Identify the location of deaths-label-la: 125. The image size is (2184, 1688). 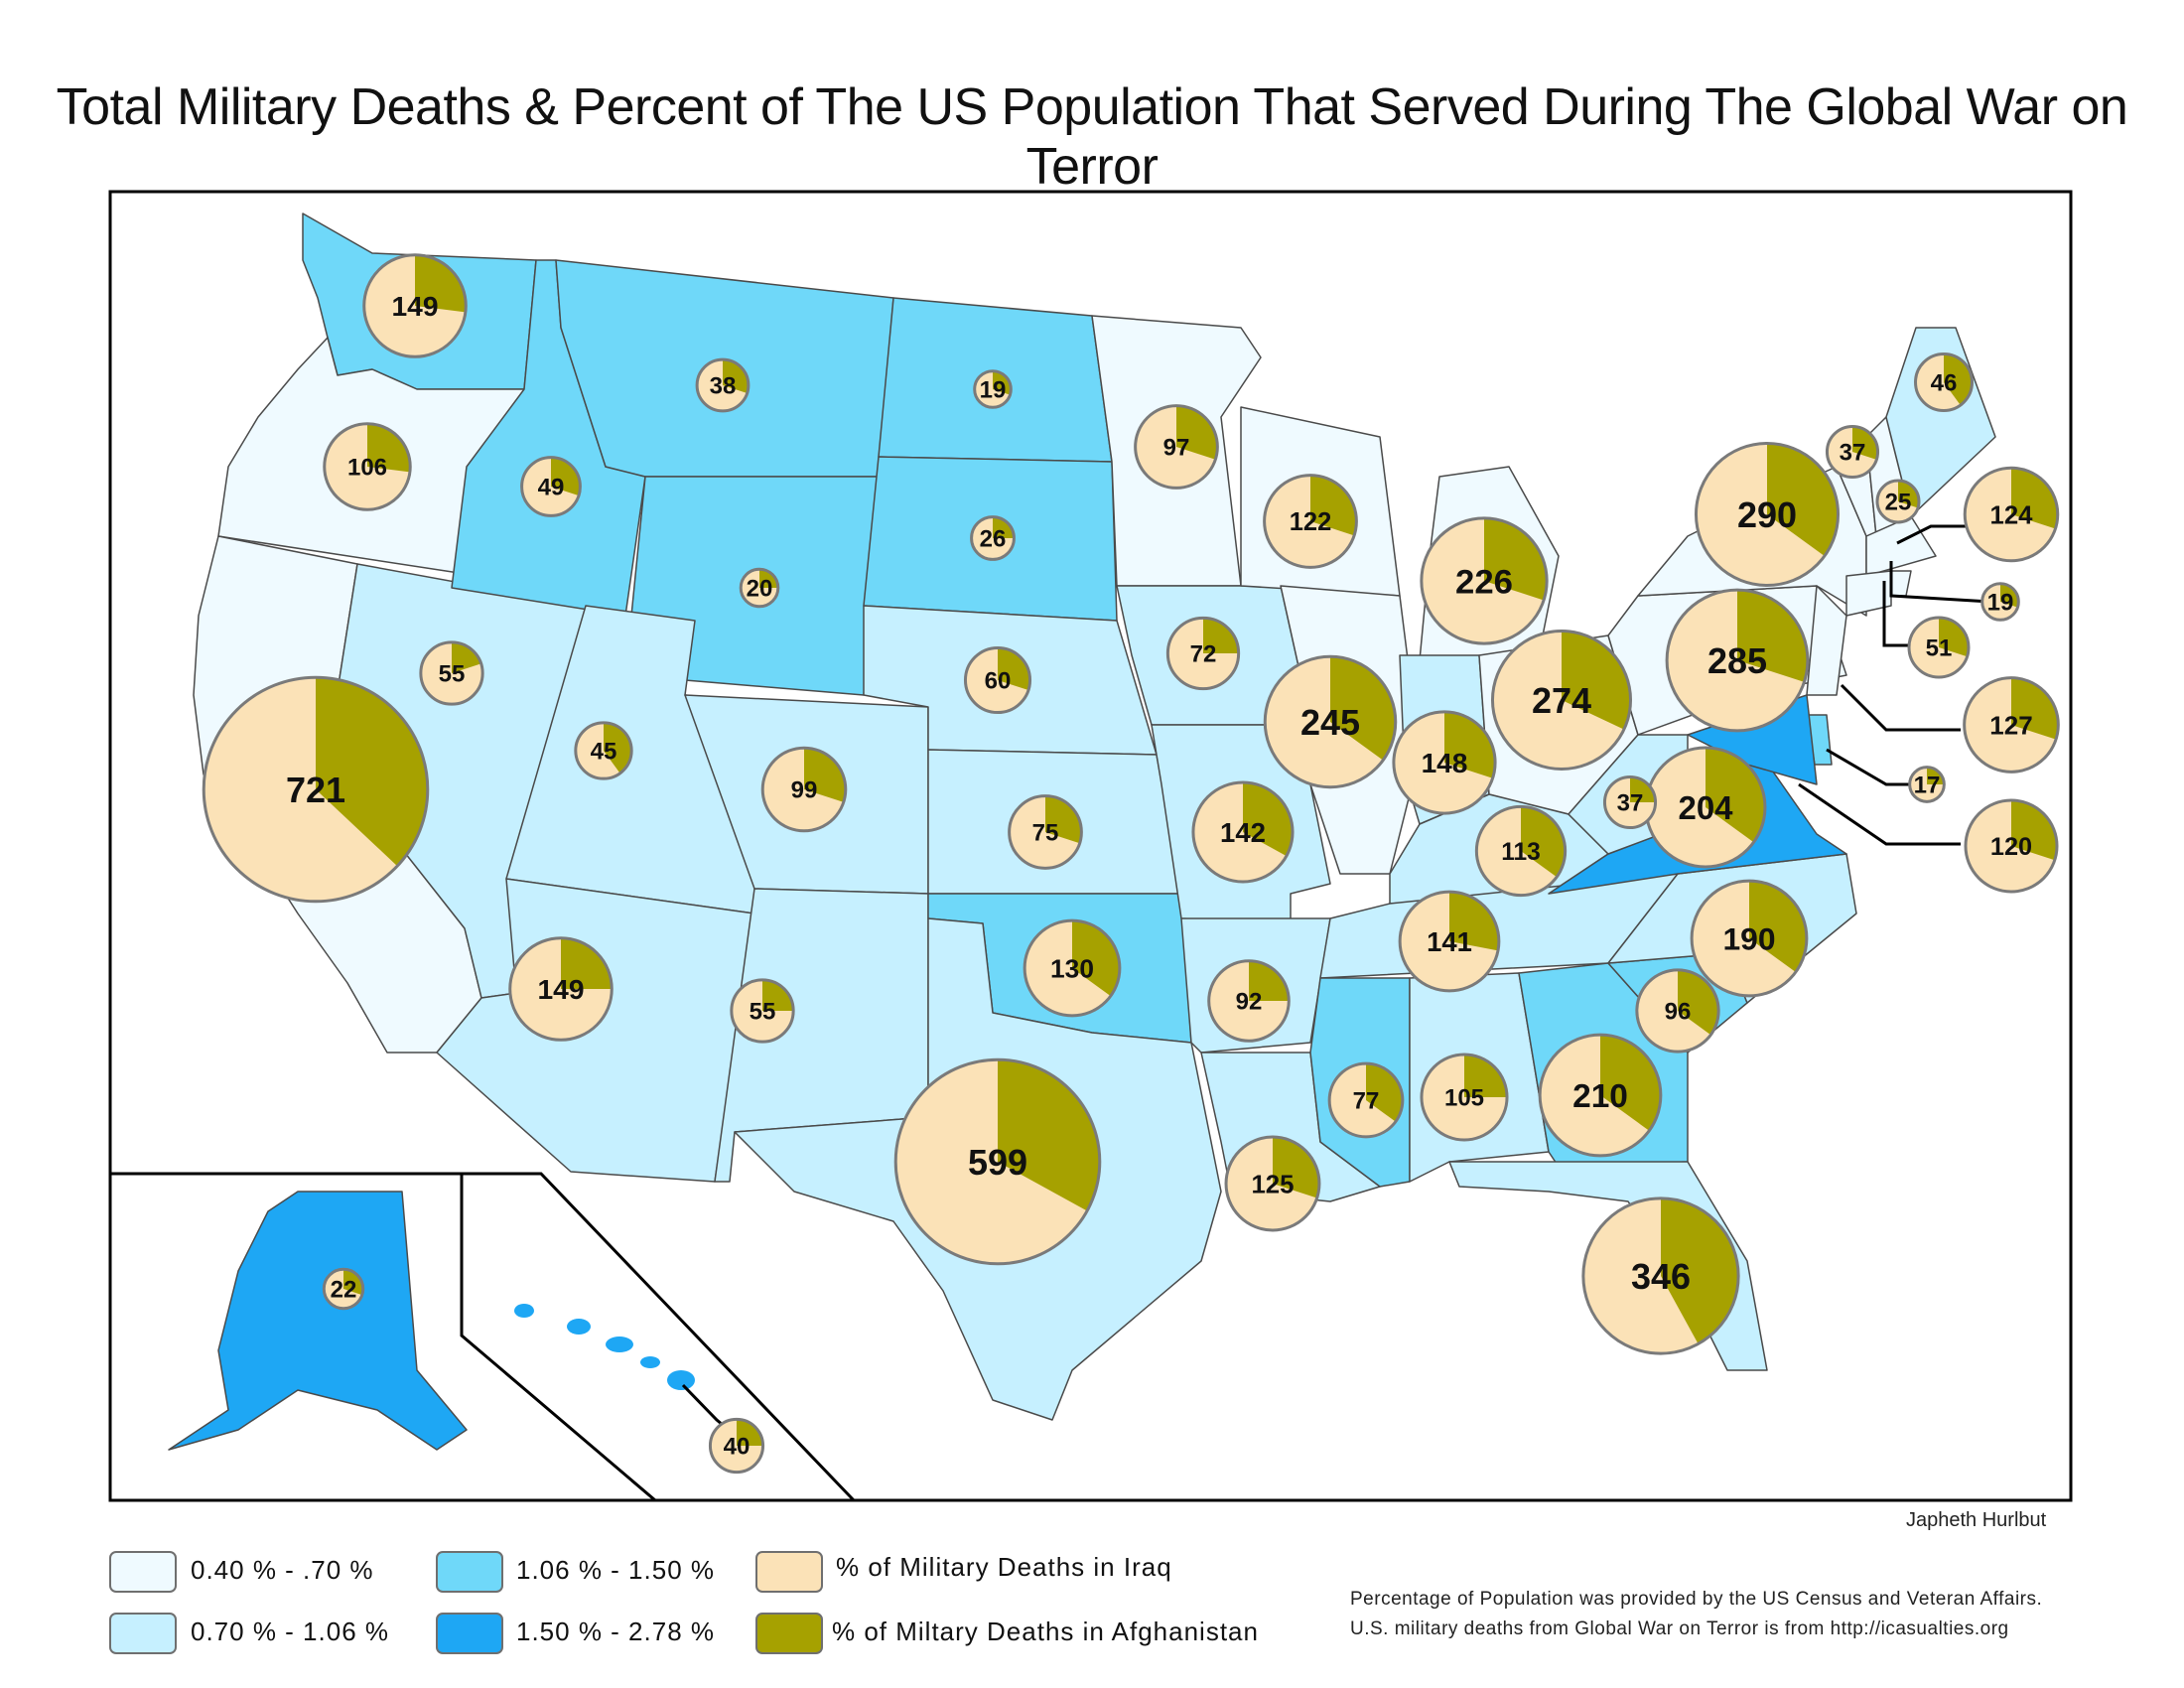
(1272, 1184).